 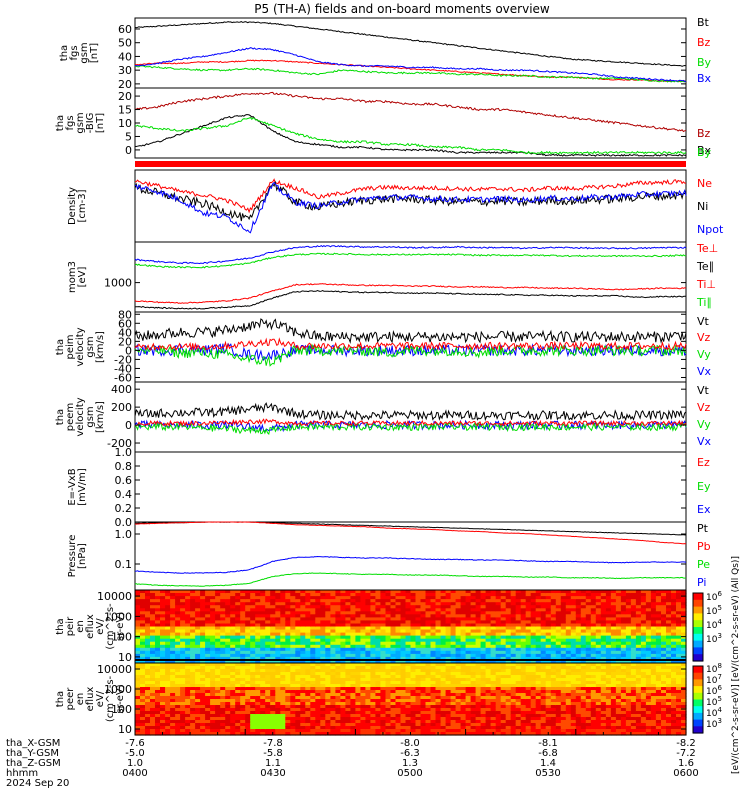 I want to click on legend-Bz: Bz, so click(x=704, y=133).